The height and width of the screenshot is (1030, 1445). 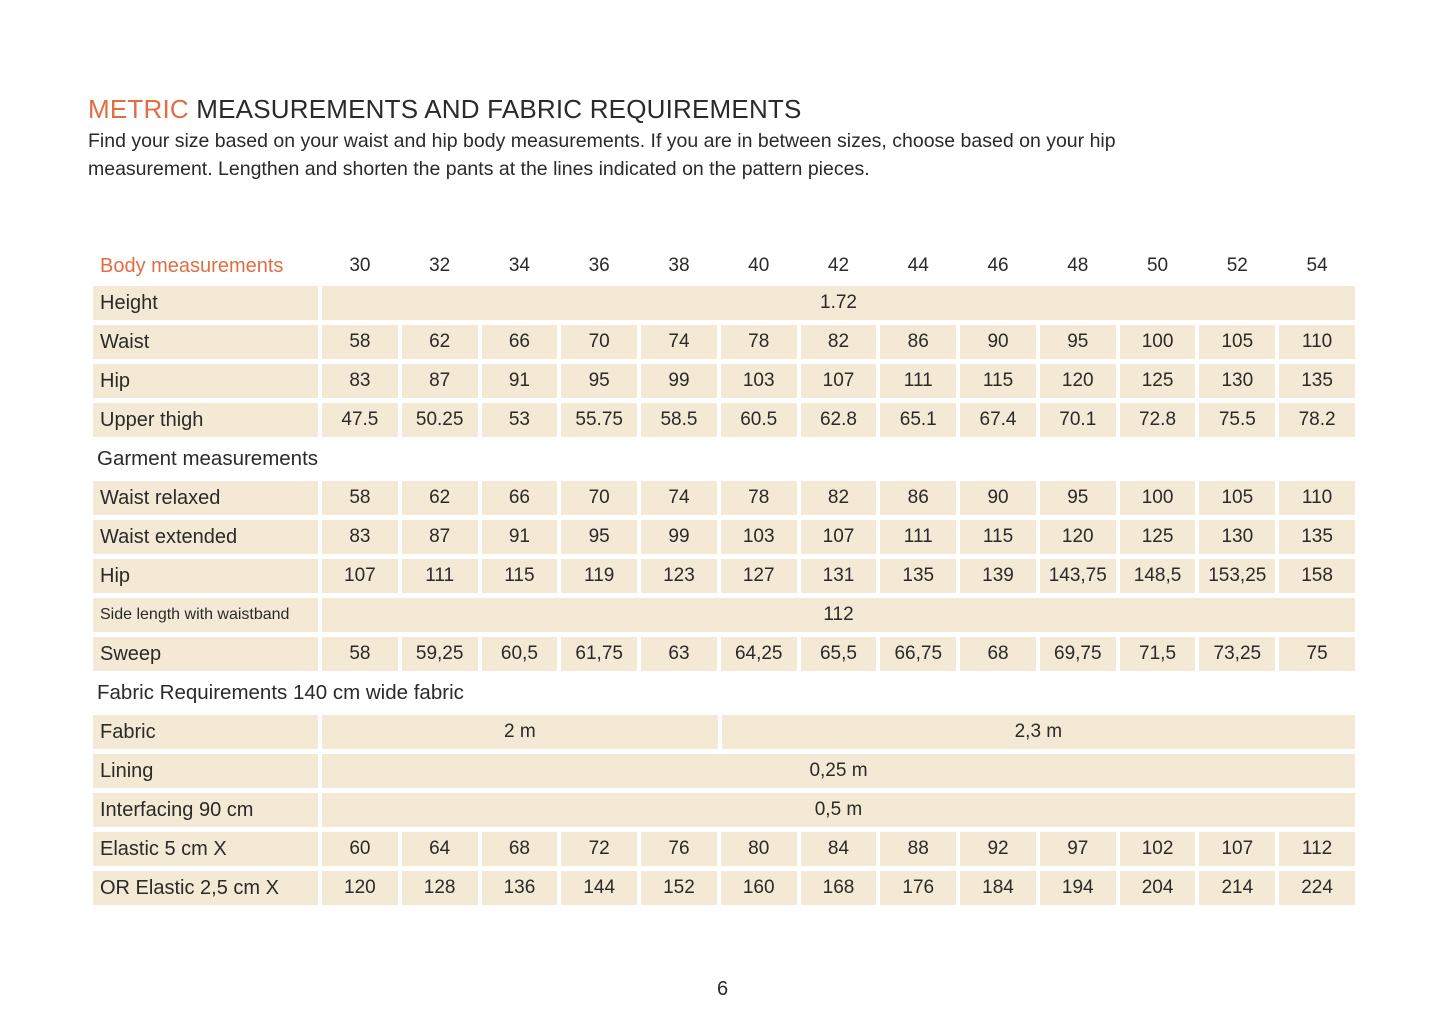 What do you see at coordinates (439, 849) in the screenshot?
I see `value-cell: 64` at bounding box center [439, 849].